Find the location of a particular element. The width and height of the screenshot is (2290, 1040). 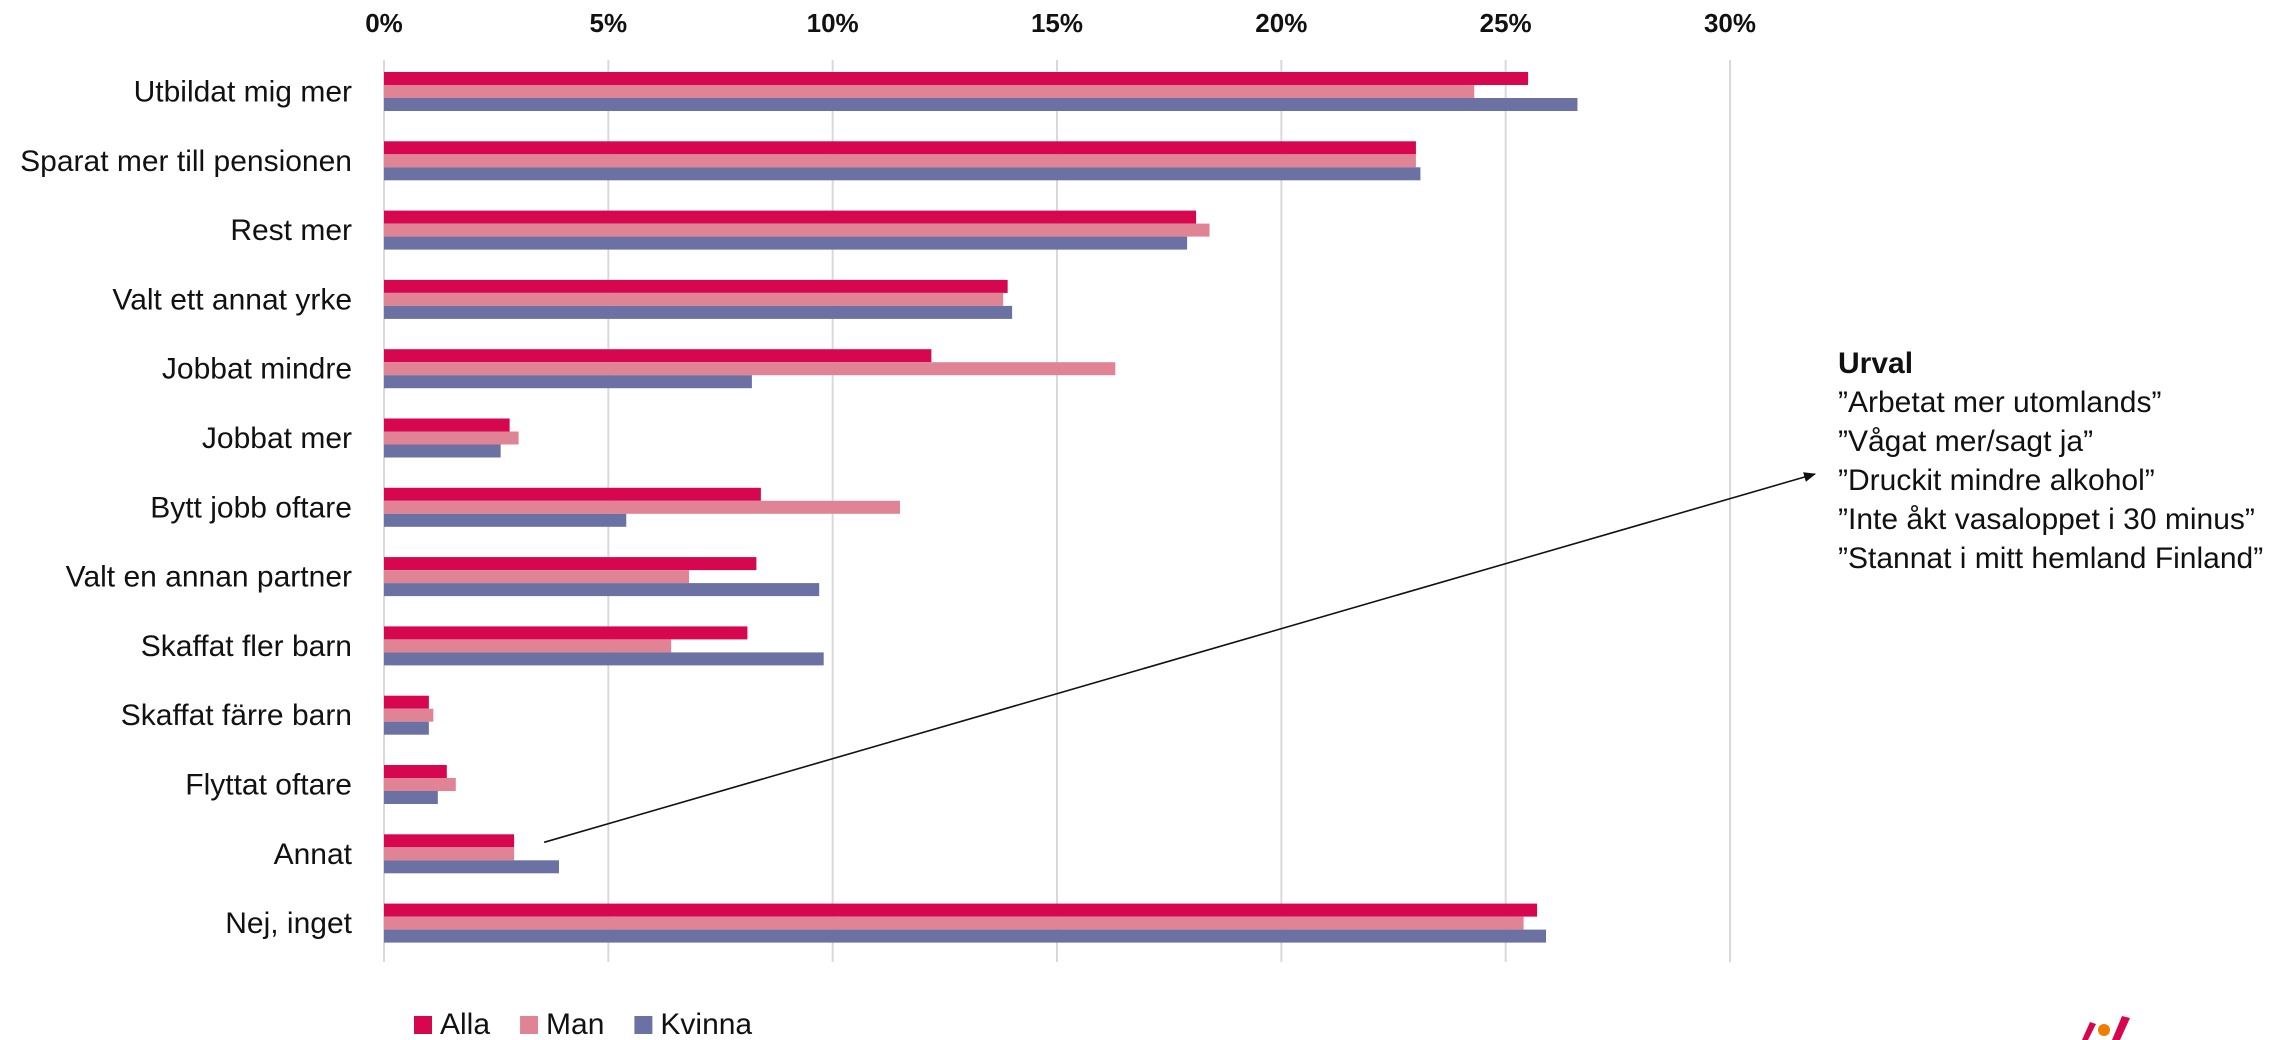

category-label: Nej, inget is located at coordinates (288, 923).